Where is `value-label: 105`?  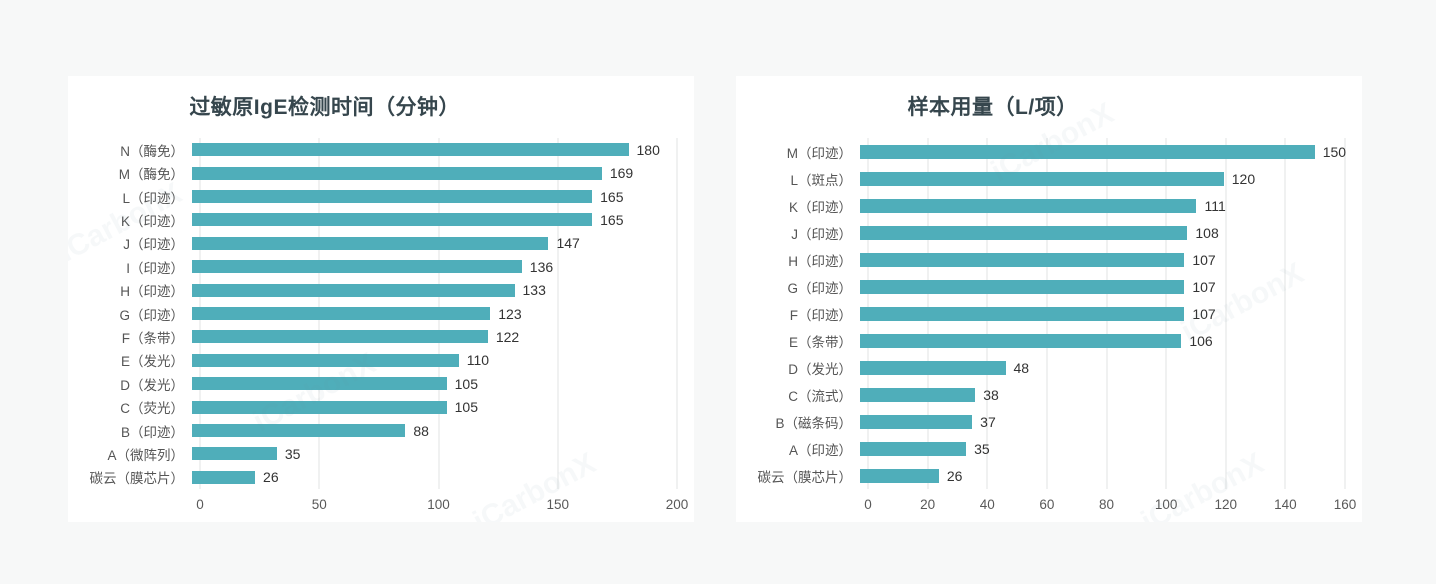 value-label: 105 is located at coordinates (466, 407).